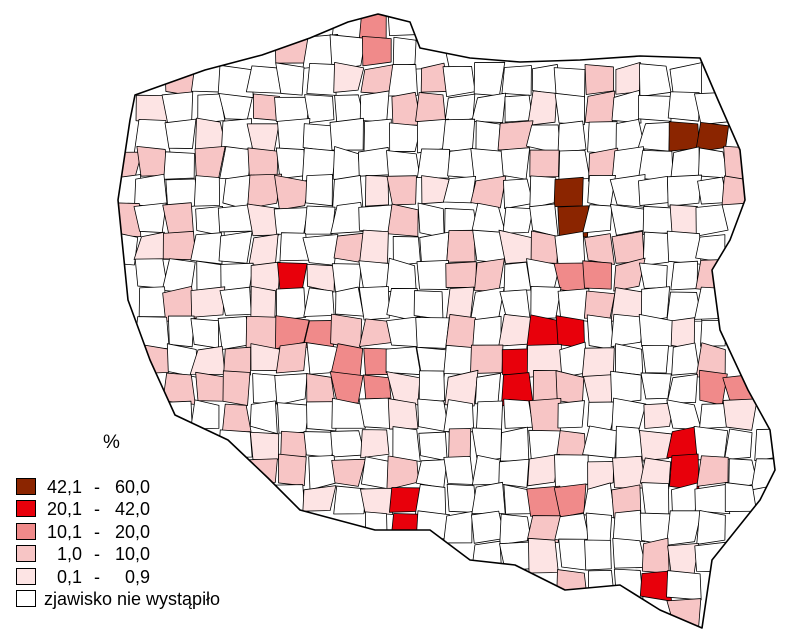  What do you see at coordinates (132, 509) in the screenshot?
I see `legend-high: 42,0` at bounding box center [132, 509].